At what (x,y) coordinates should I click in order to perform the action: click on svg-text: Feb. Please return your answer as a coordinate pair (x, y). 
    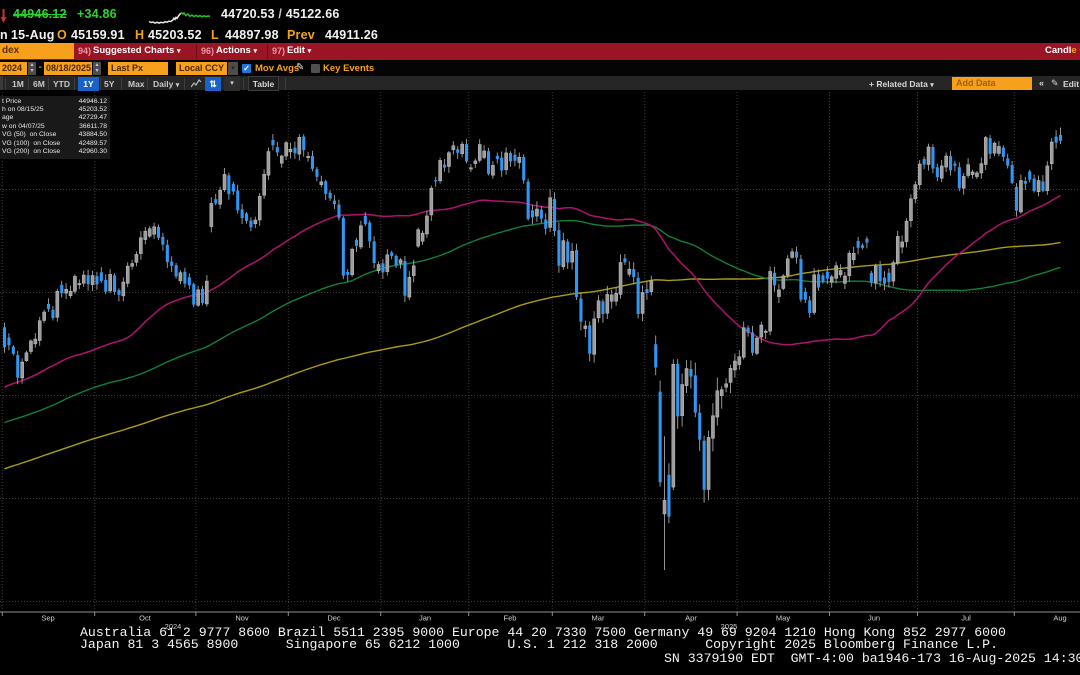
    Looking at the image, I should click on (510, 618).